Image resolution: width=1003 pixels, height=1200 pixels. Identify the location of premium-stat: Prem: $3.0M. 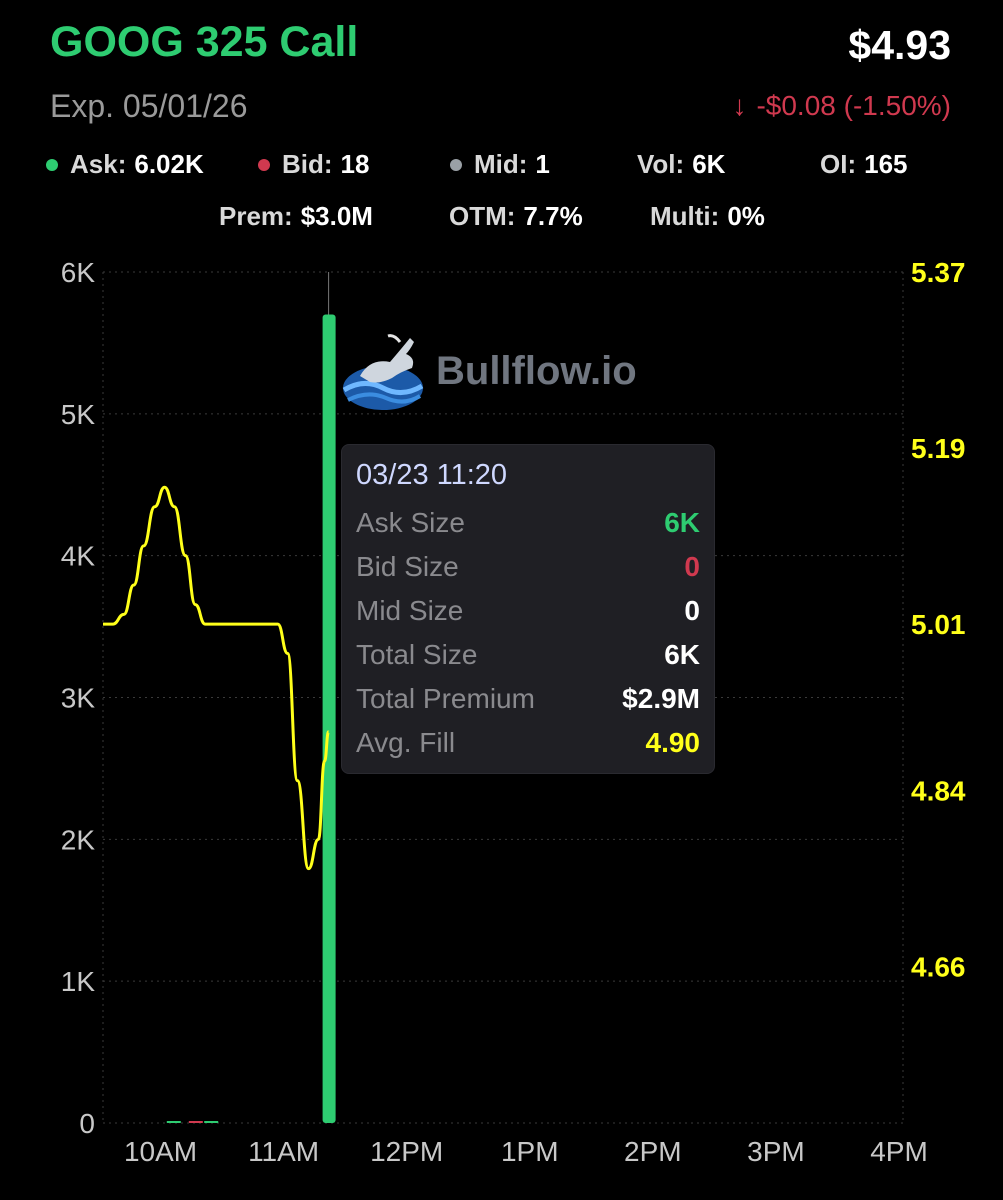
(296, 216).